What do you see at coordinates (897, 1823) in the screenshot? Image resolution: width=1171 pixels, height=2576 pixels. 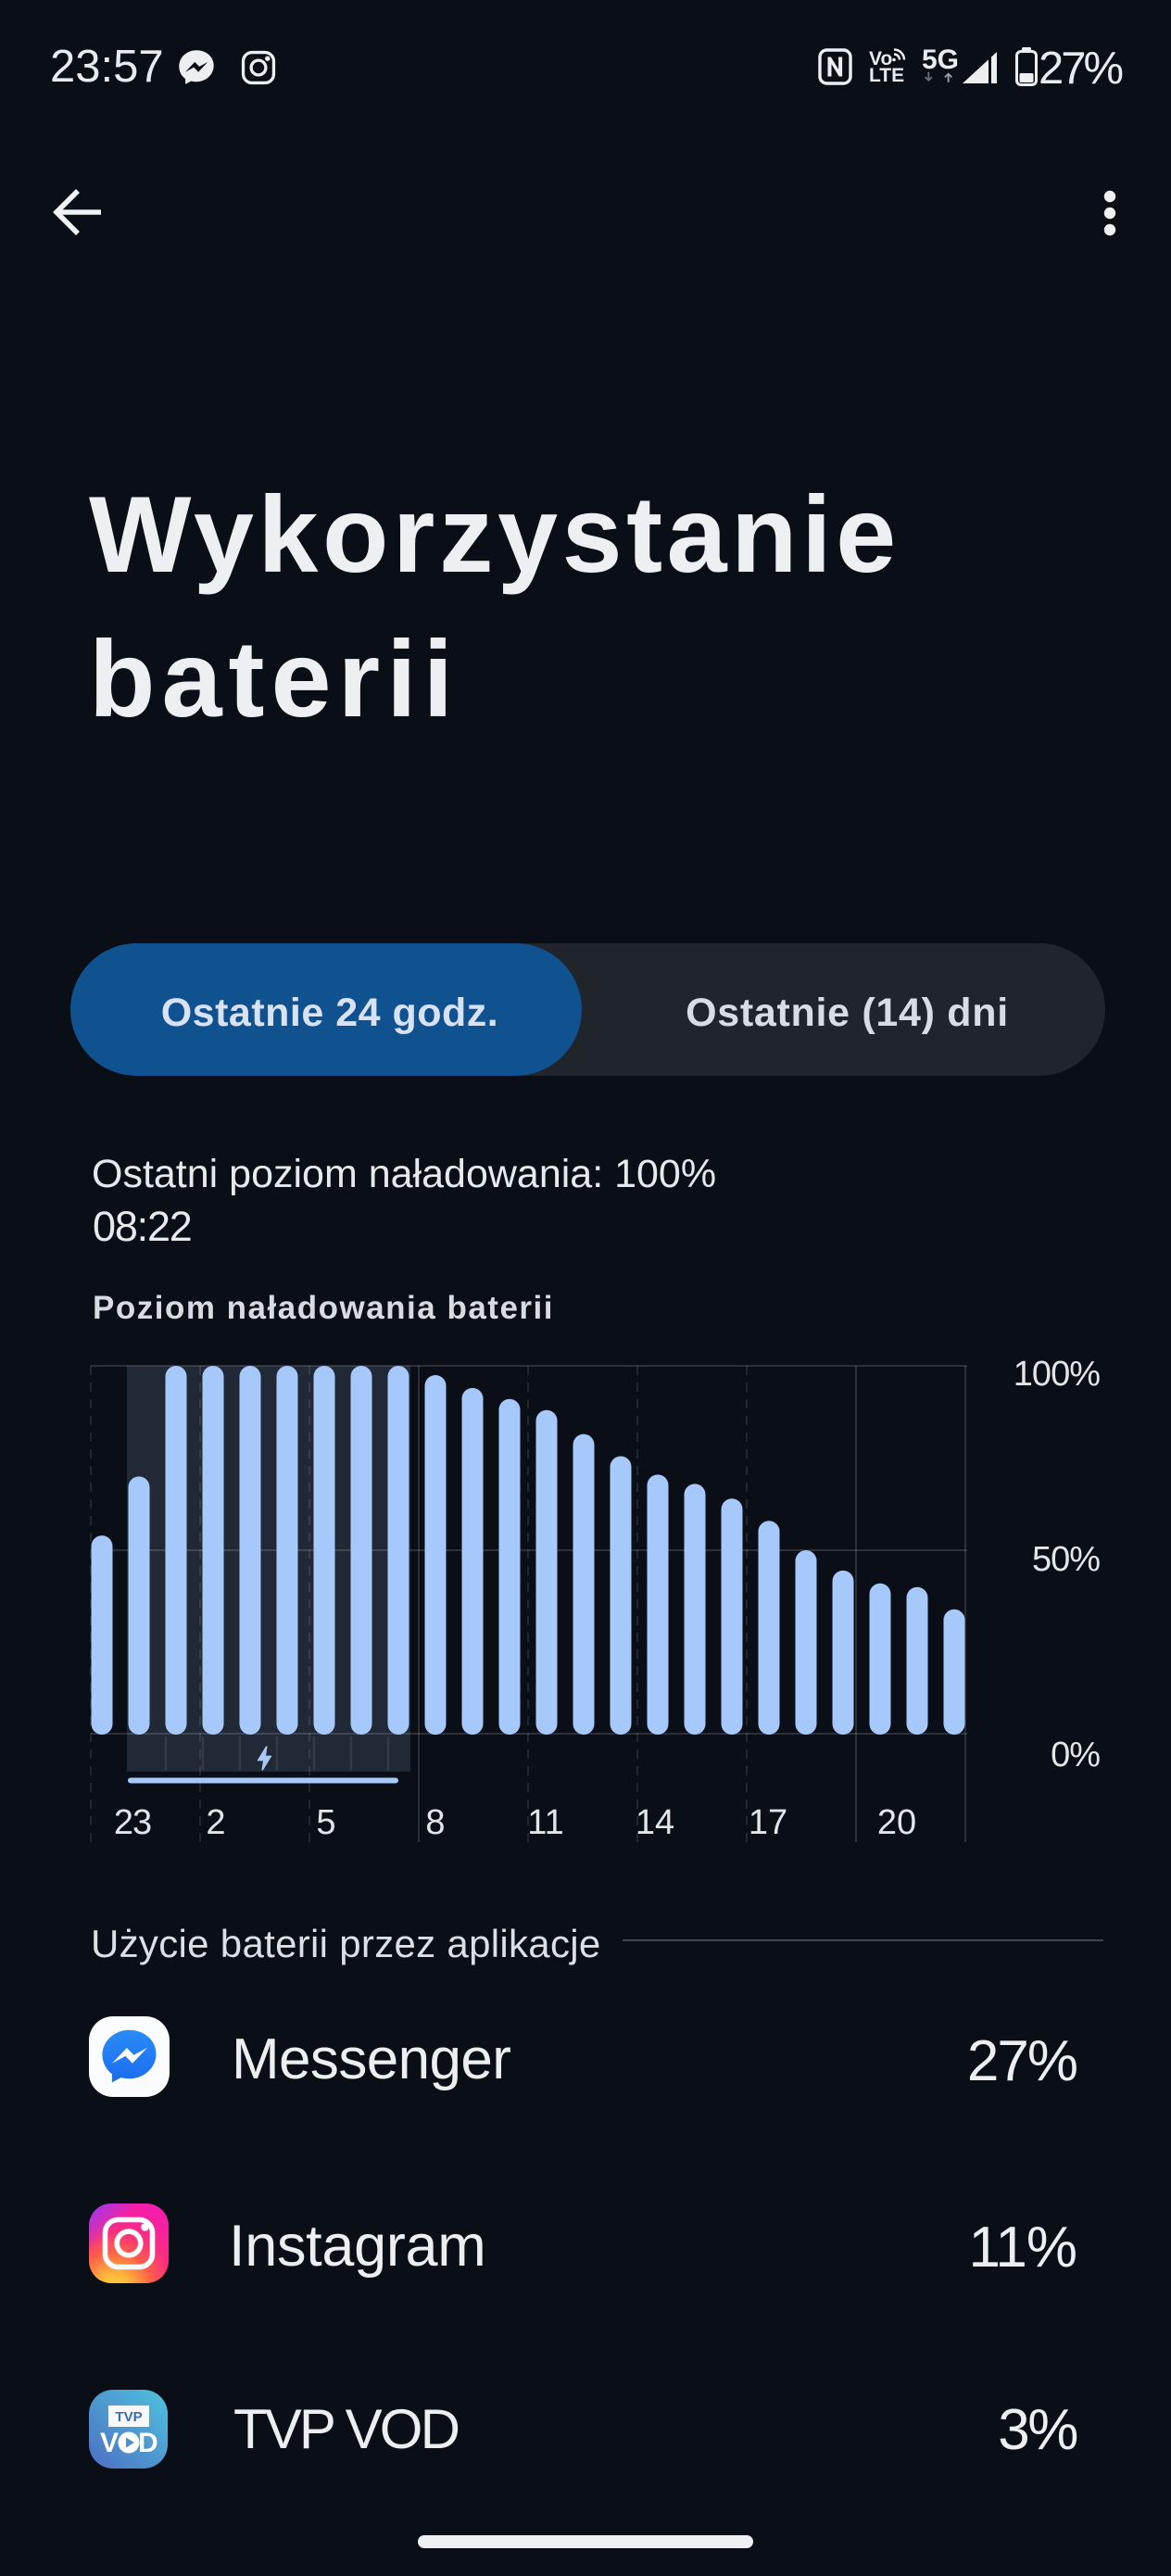 I see `svg-text: 20` at bounding box center [897, 1823].